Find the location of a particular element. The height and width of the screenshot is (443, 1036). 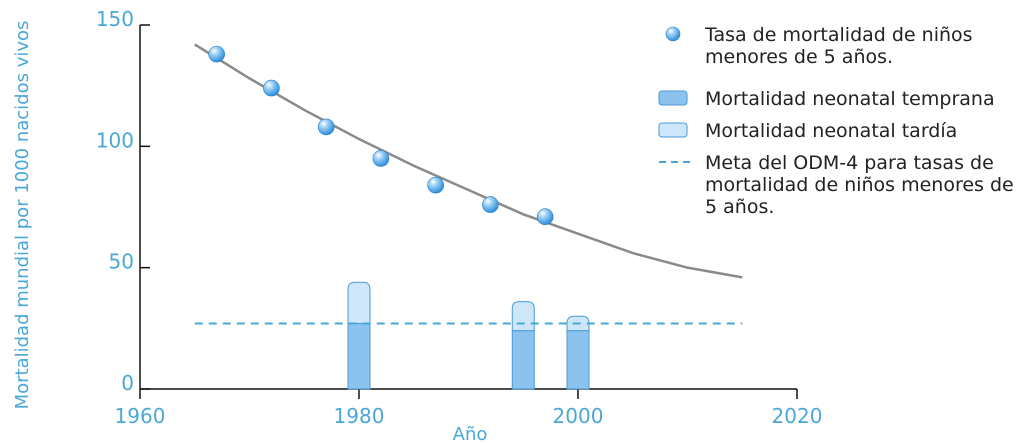

legend-label: 5 años. is located at coordinates (739, 207).